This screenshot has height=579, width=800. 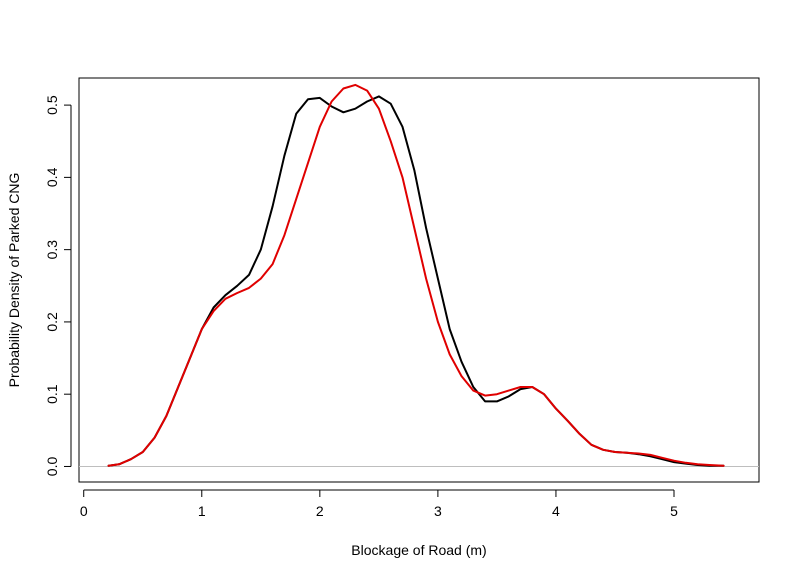 What do you see at coordinates (52, 250) in the screenshot?
I see `y-tick-label: 0.3` at bounding box center [52, 250].